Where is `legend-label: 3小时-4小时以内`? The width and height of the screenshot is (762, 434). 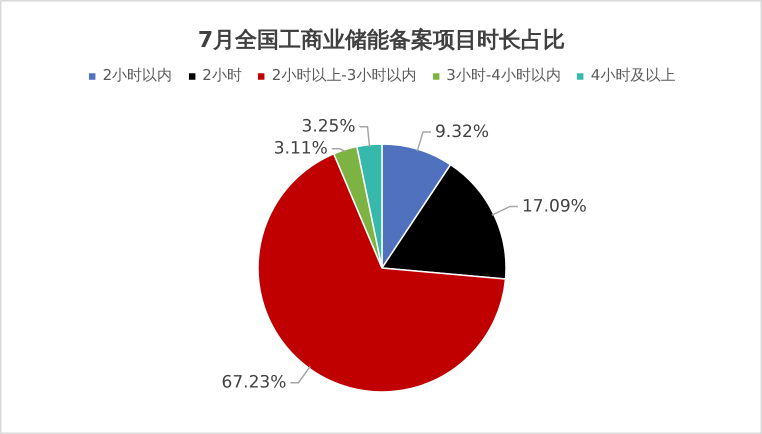
legend-label: 3小时-4小时以内 is located at coordinates (503, 75).